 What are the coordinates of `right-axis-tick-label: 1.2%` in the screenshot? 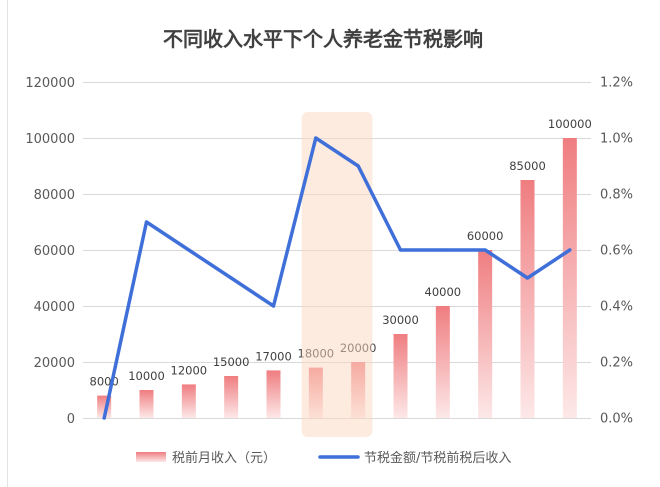 It's located at (616, 83).